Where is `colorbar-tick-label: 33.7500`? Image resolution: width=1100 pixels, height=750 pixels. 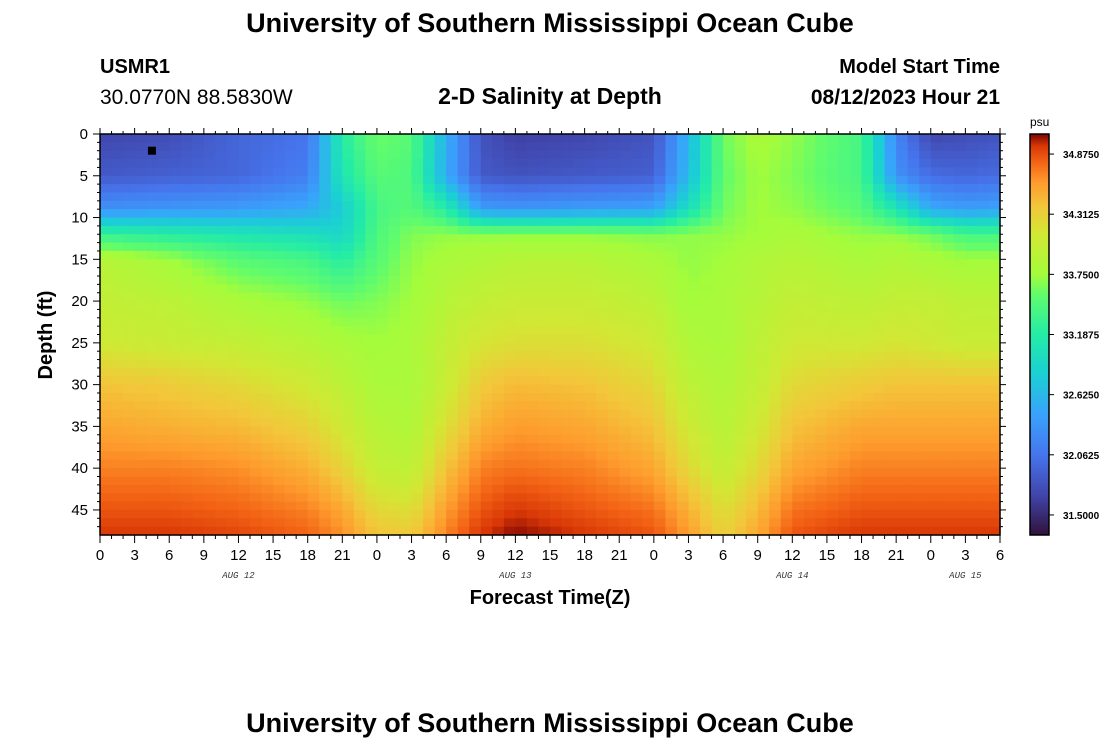 colorbar-tick-label: 33.7500 is located at coordinates (1081, 275).